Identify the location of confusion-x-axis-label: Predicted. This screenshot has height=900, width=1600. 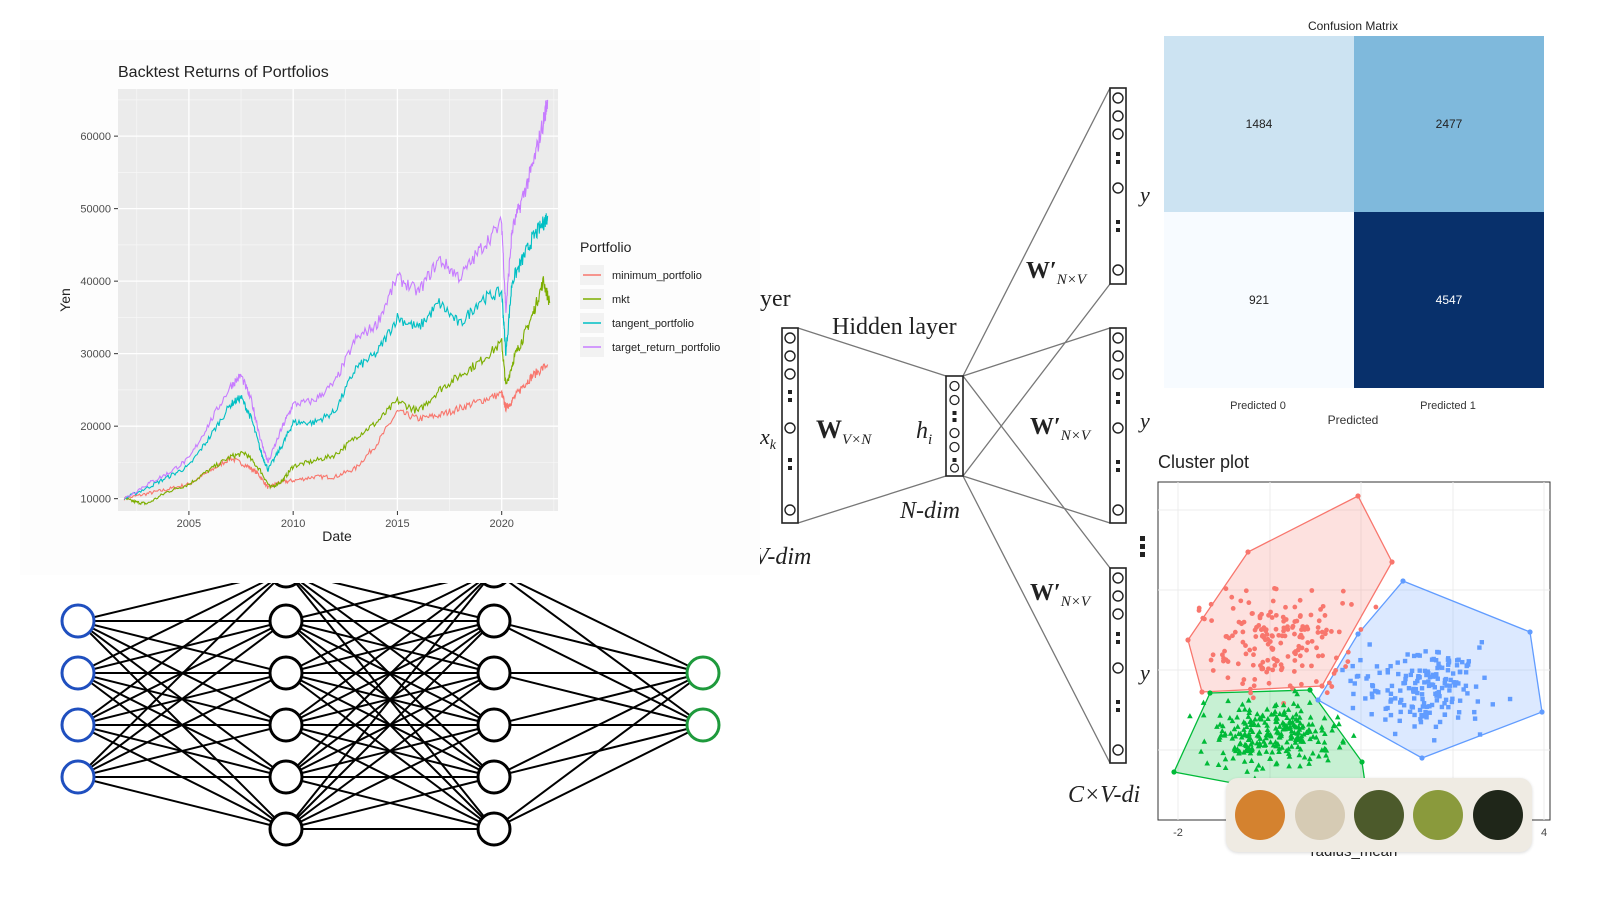
(1353, 420).